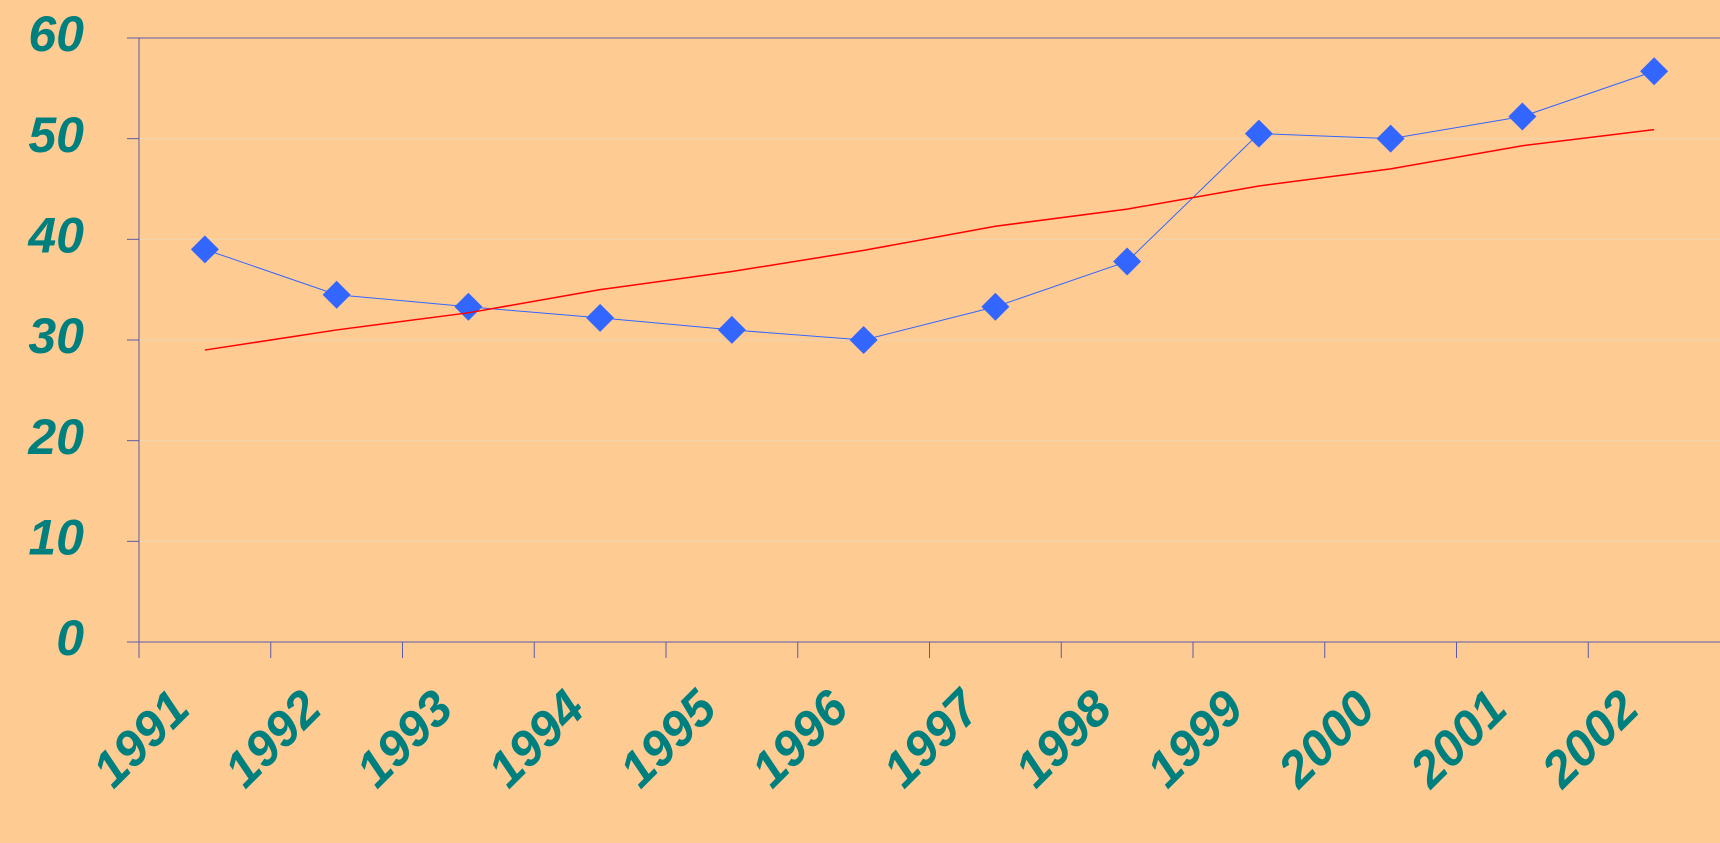  I want to click on x-tick-label: 1992, so click(272, 738).